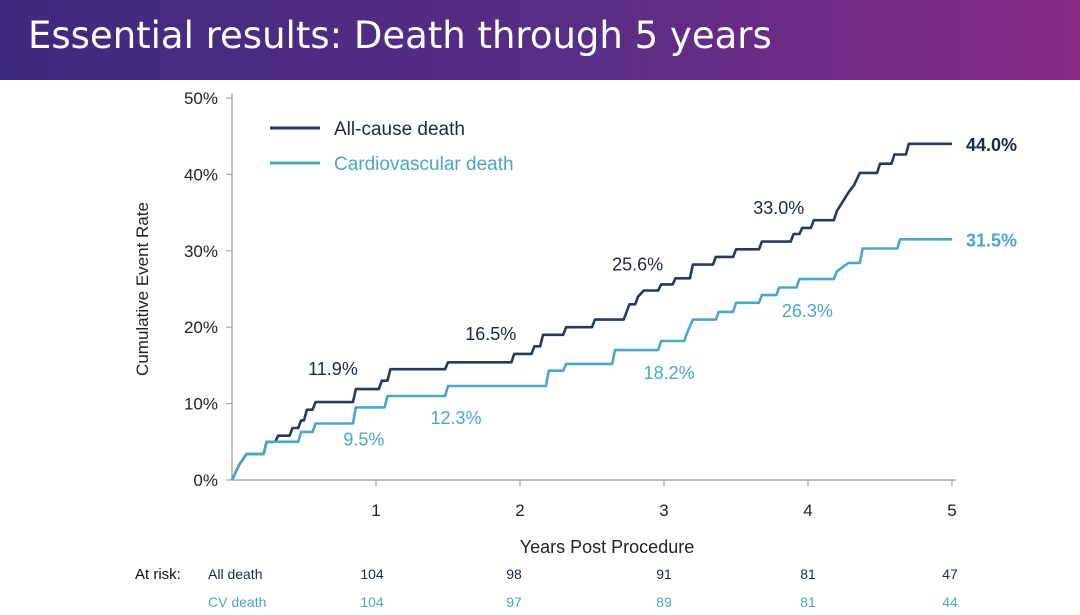  Describe the element at coordinates (637, 264) in the screenshot. I see `data-label: 25.6%` at that location.